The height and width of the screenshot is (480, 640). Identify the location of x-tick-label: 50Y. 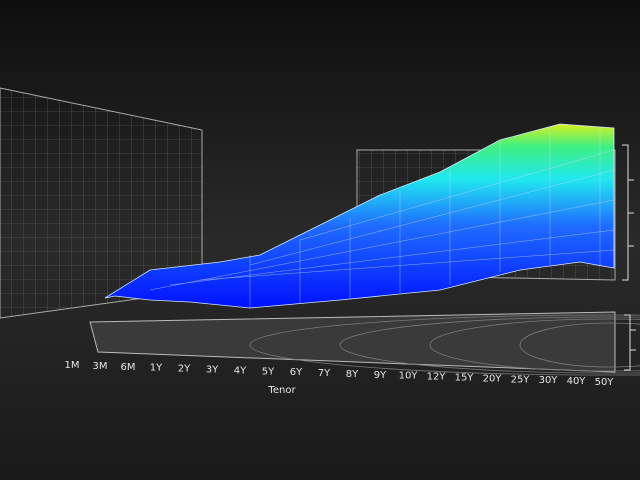
(605, 382).